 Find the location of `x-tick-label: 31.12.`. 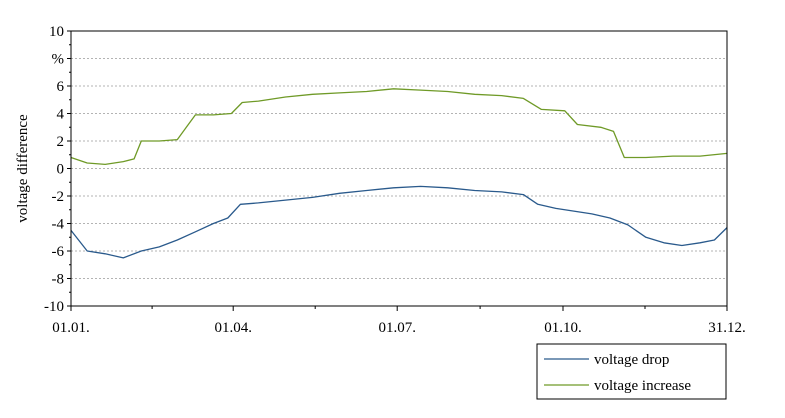

x-tick-label: 31.12. is located at coordinates (727, 328).